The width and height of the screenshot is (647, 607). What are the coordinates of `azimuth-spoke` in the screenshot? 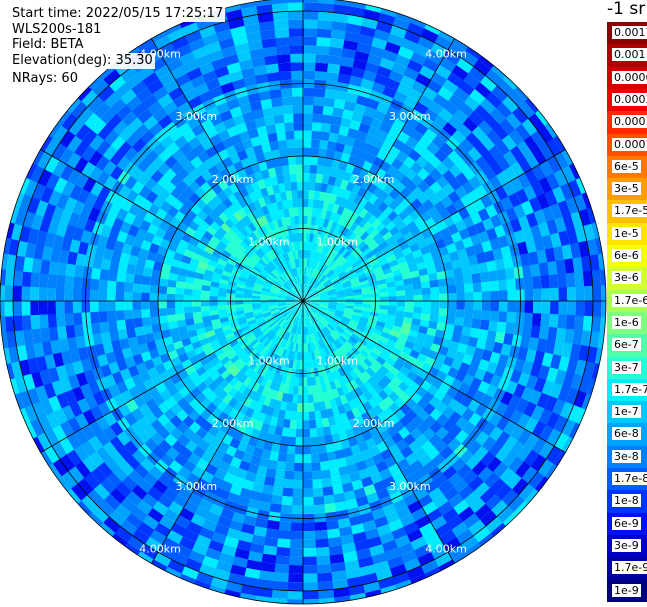 It's located at (434, 376).